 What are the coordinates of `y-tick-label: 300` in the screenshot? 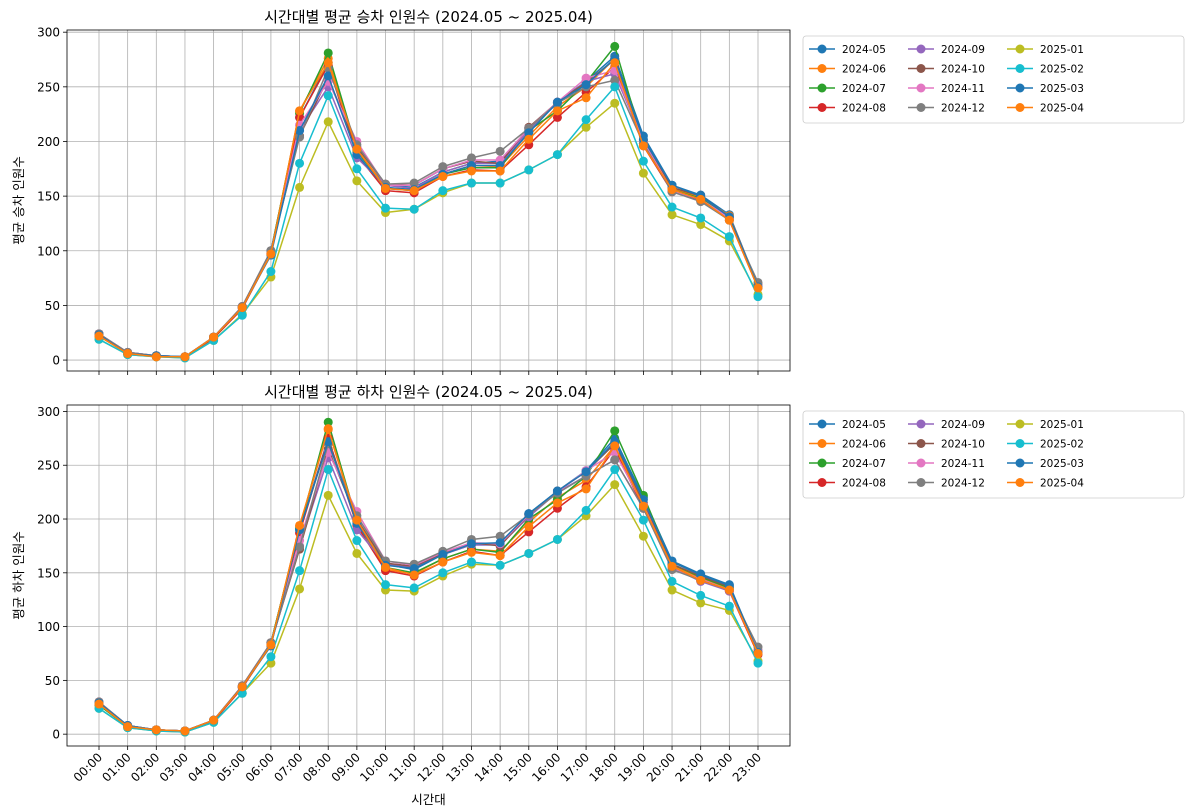 It's located at (48, 33).